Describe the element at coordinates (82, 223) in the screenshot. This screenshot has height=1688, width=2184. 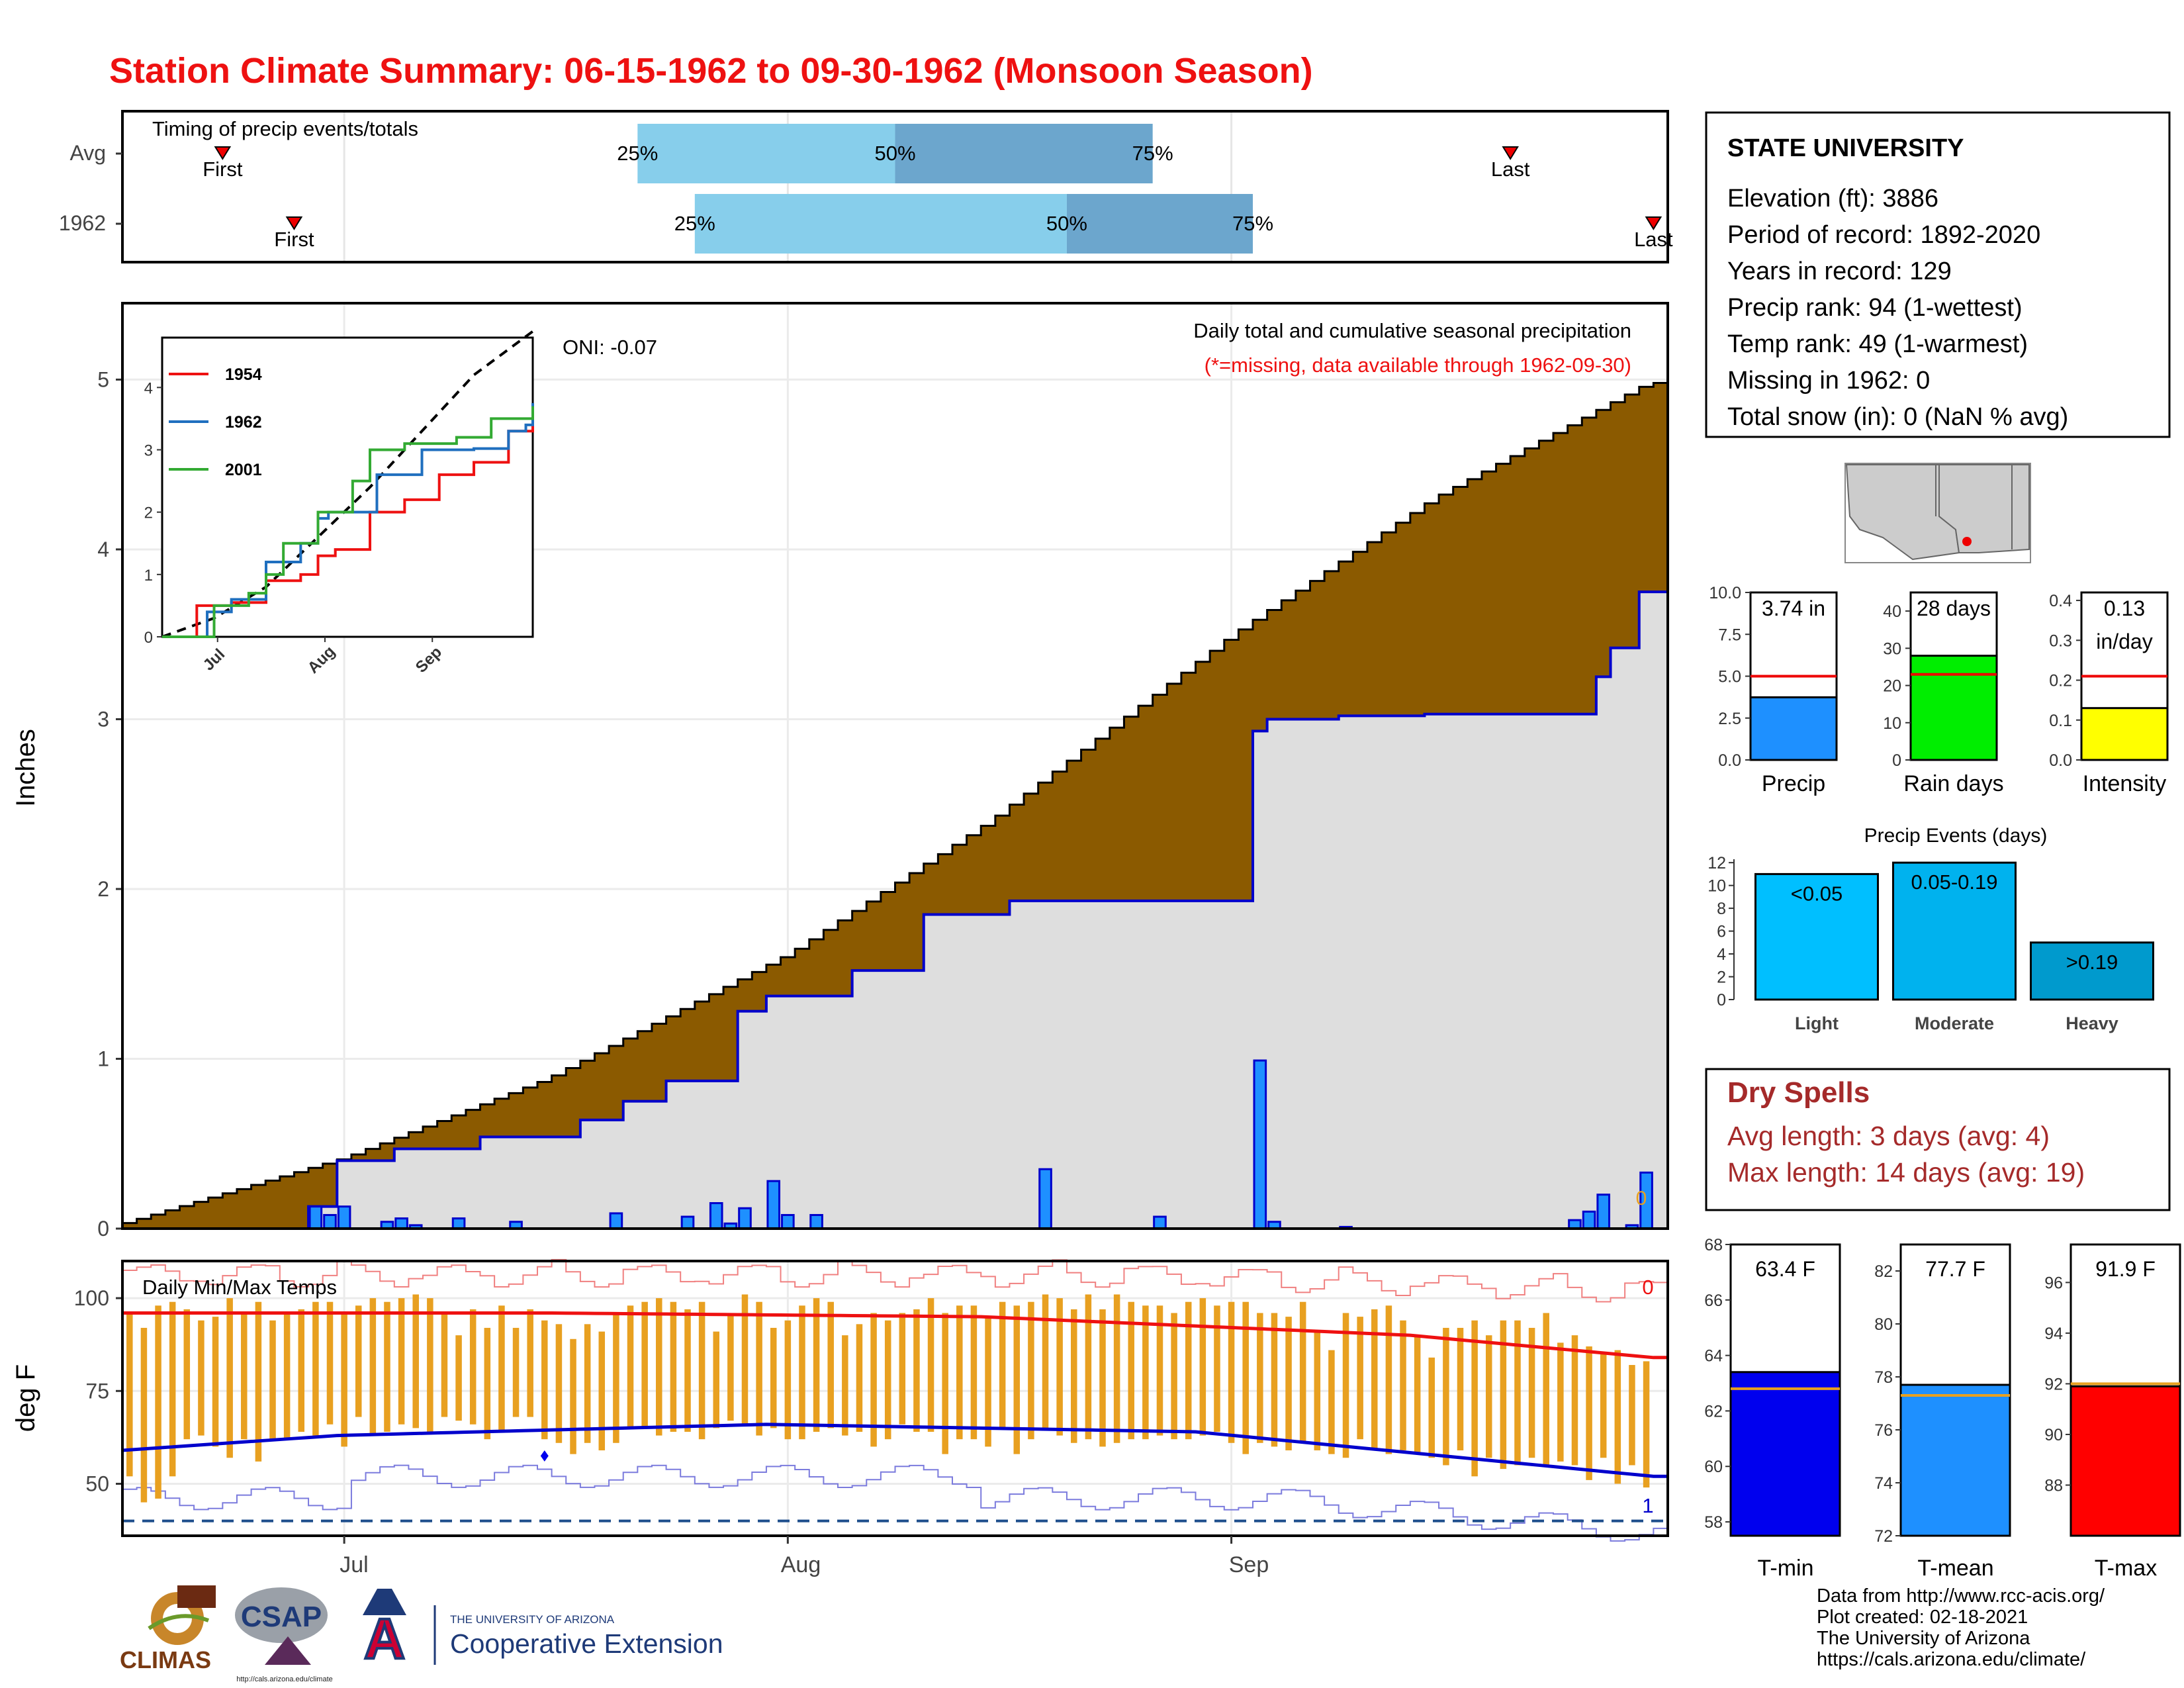
I see `timing-row-label-year: 1962` at that location.